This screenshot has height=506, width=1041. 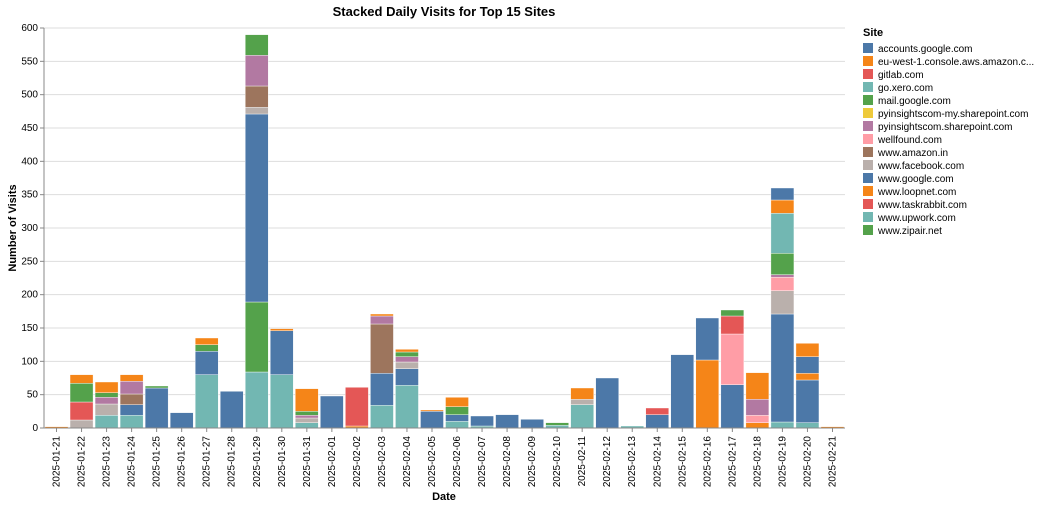 What do you see at coordinates (207, 462) in the screenshot?
I see `x-tick-label: 2025-01-27` at bounding box center [207, 462].